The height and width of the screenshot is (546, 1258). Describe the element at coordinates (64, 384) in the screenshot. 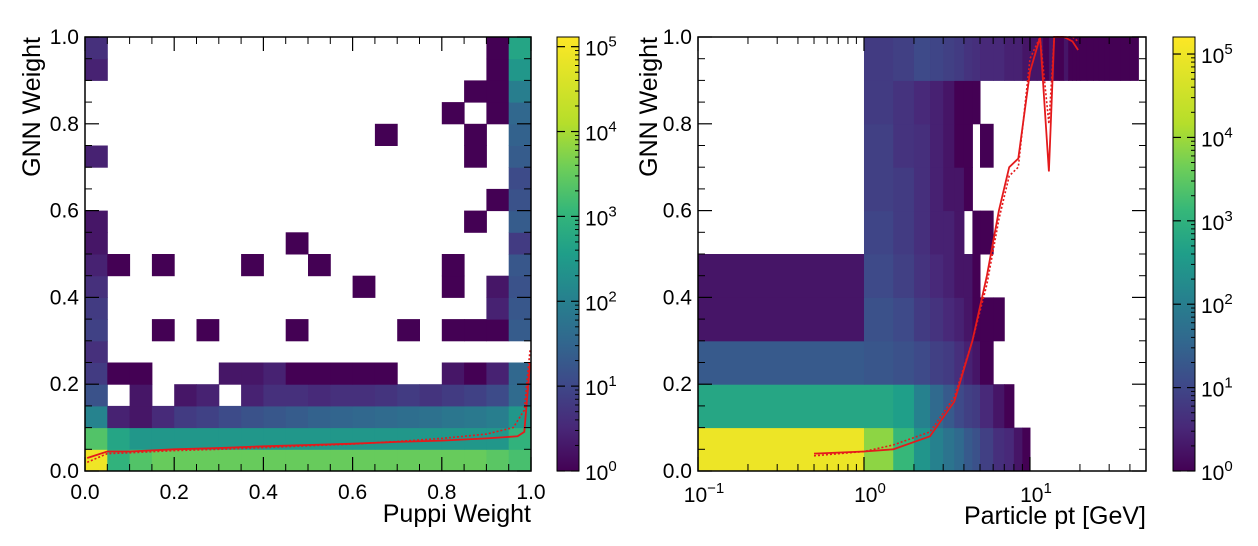

I see `y-tick-label: 0.2` at that location.